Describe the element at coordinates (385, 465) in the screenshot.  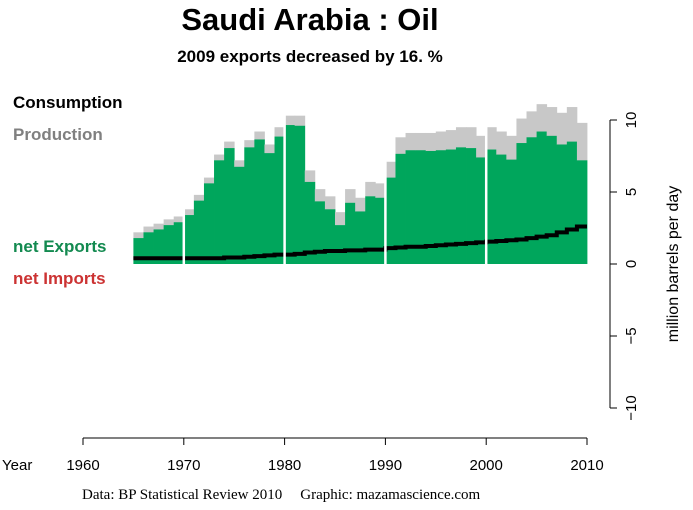
I see `x-tick-label: 1990` at that location.